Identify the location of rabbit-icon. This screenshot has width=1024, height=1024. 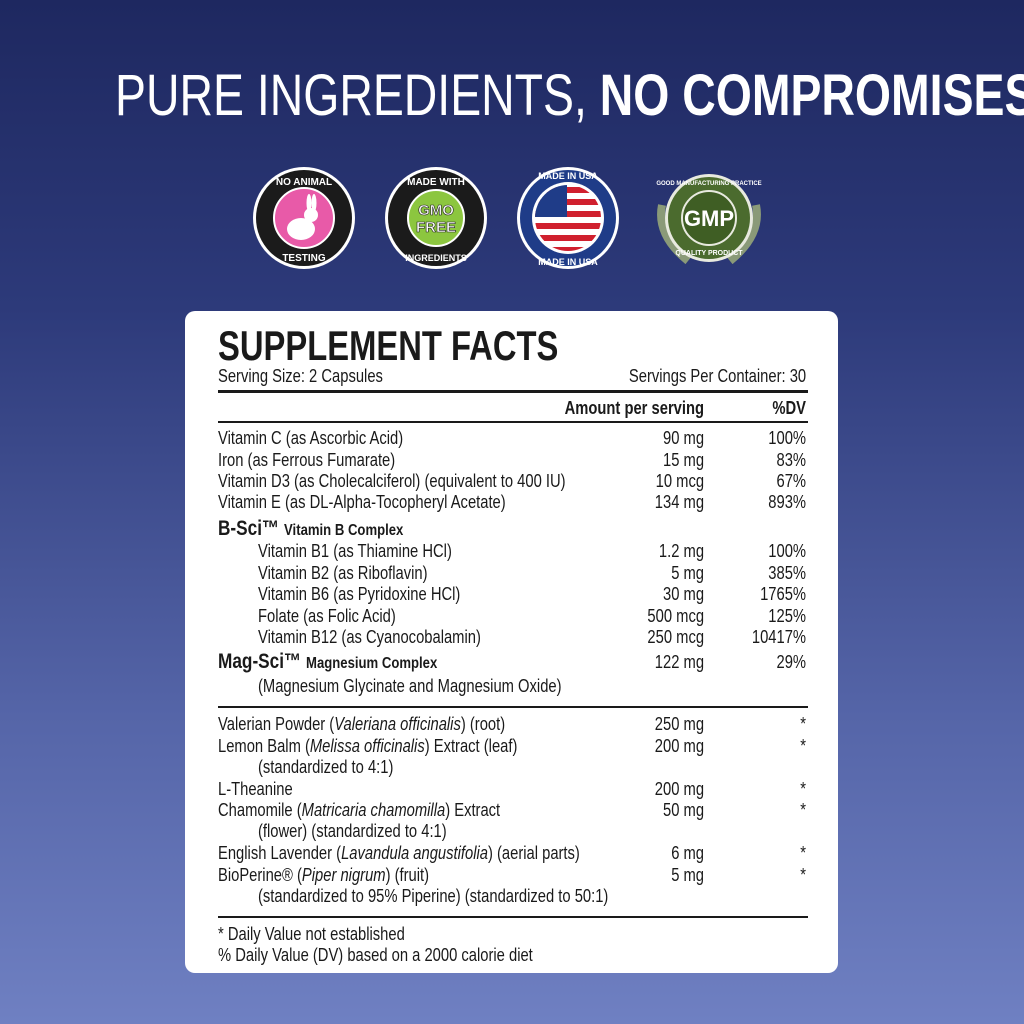
(304, 218).